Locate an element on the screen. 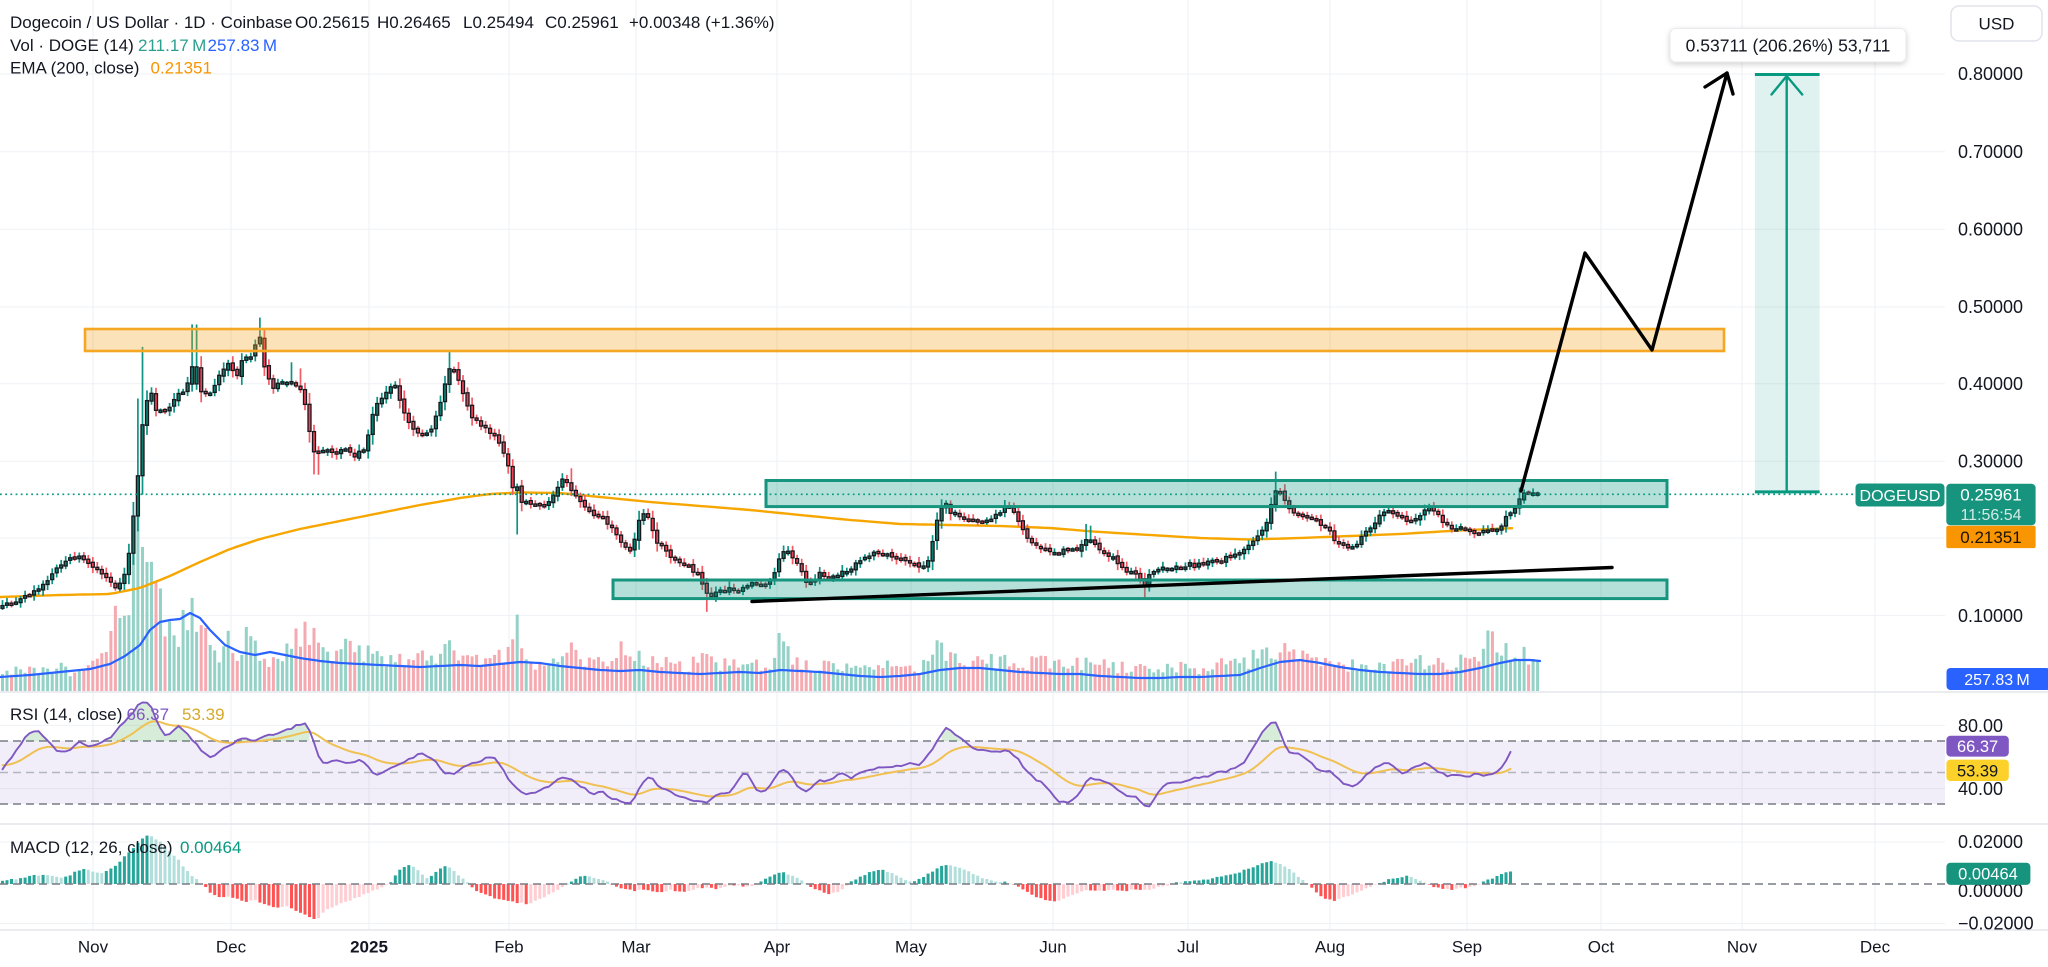  svg-text: O0.25615 is located at coordinates (332, 22).